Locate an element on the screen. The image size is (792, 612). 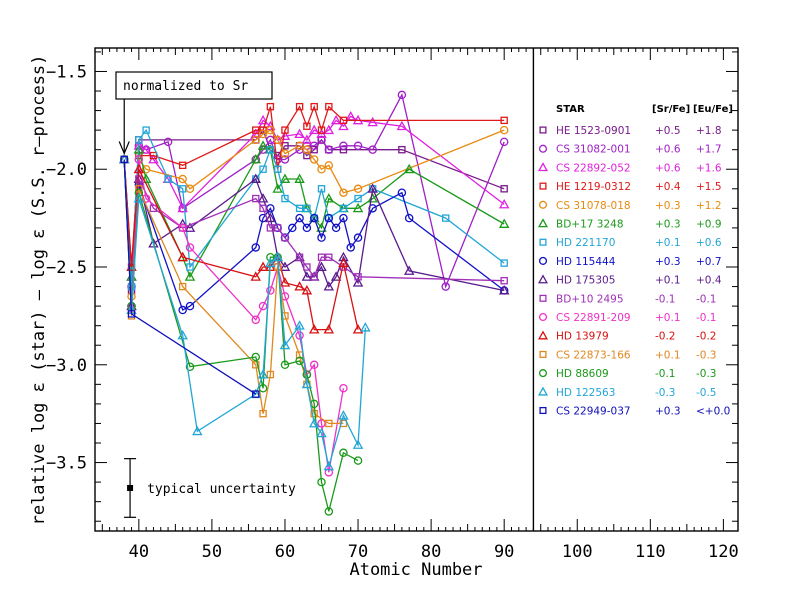
y-tick-label: −3.5 is located at coordinates (66, 464).